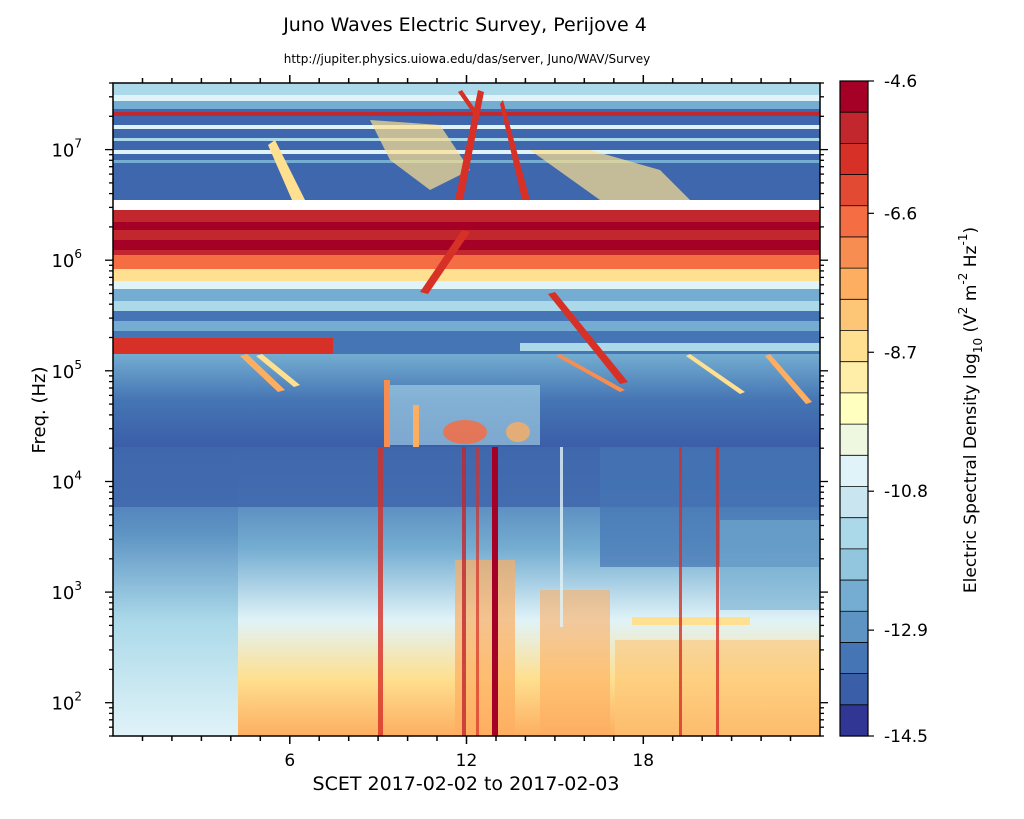 The height and width of the screenshot is (819, 1024). Describe the element at coordinates (900, 82) in the screenshot. I see `colorbar-tick-label: -4.6` at that location.